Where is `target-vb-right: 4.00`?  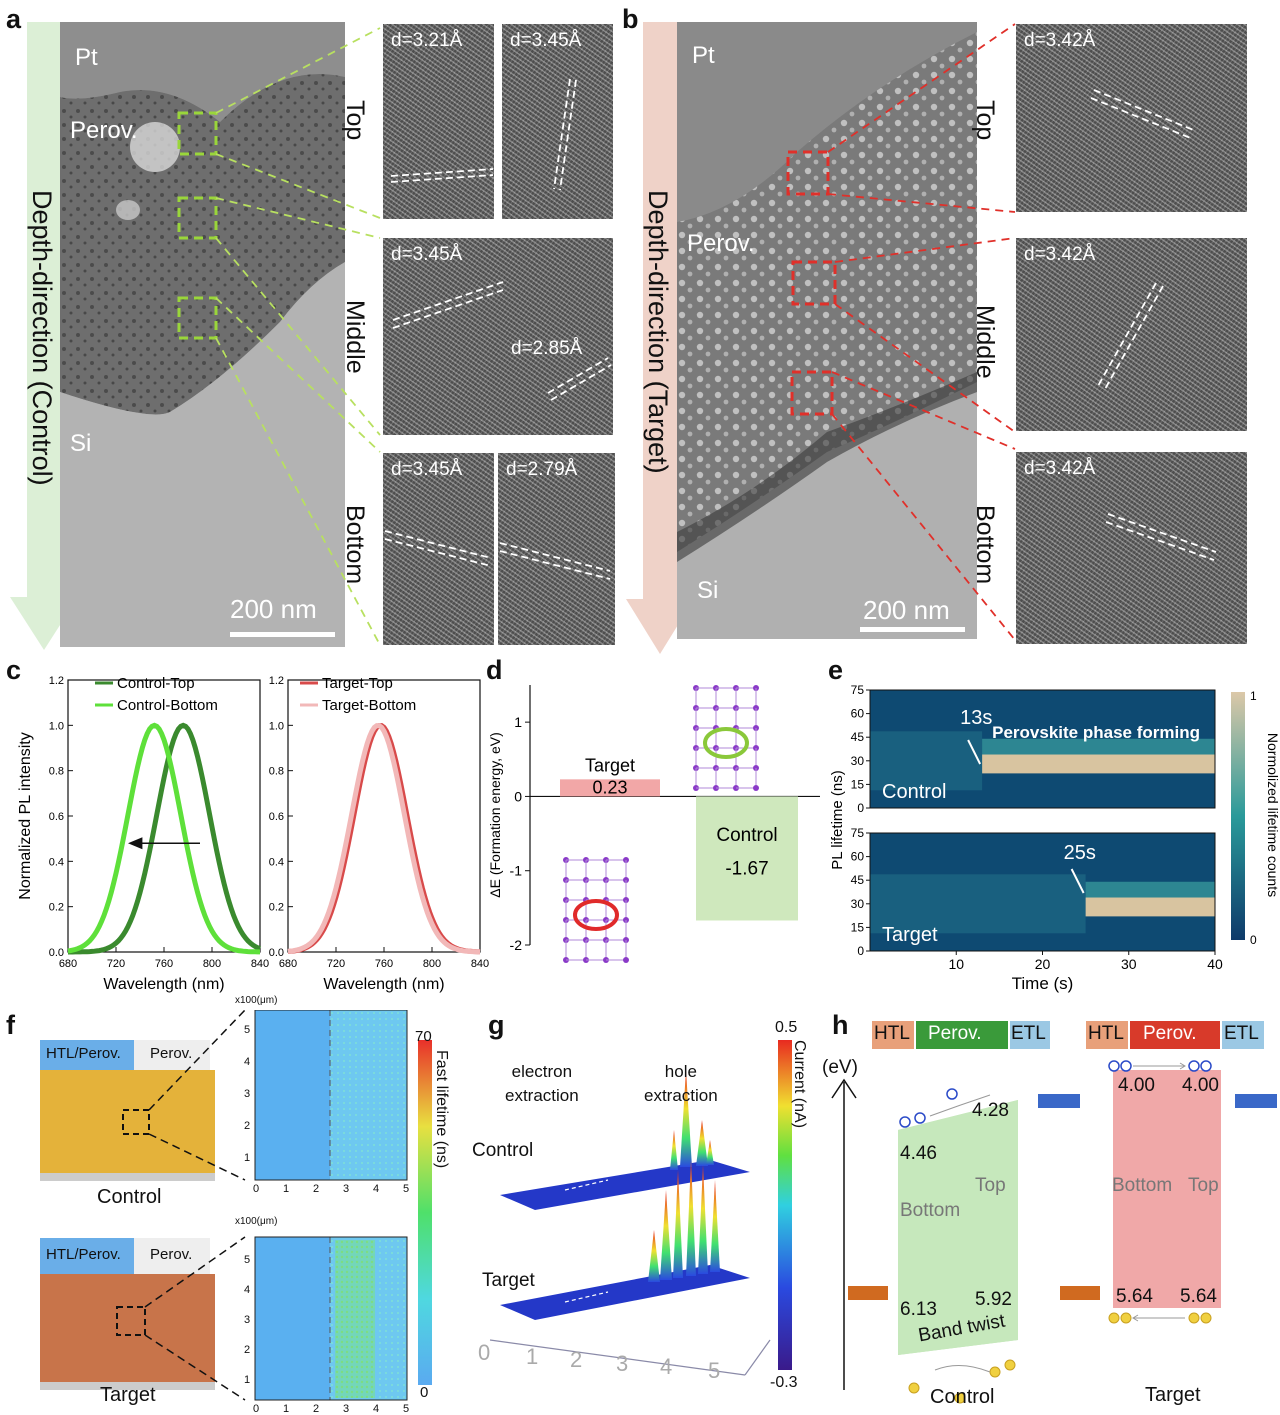 target-vb-right: 4.00 is located at coordinates (1200, 1085).